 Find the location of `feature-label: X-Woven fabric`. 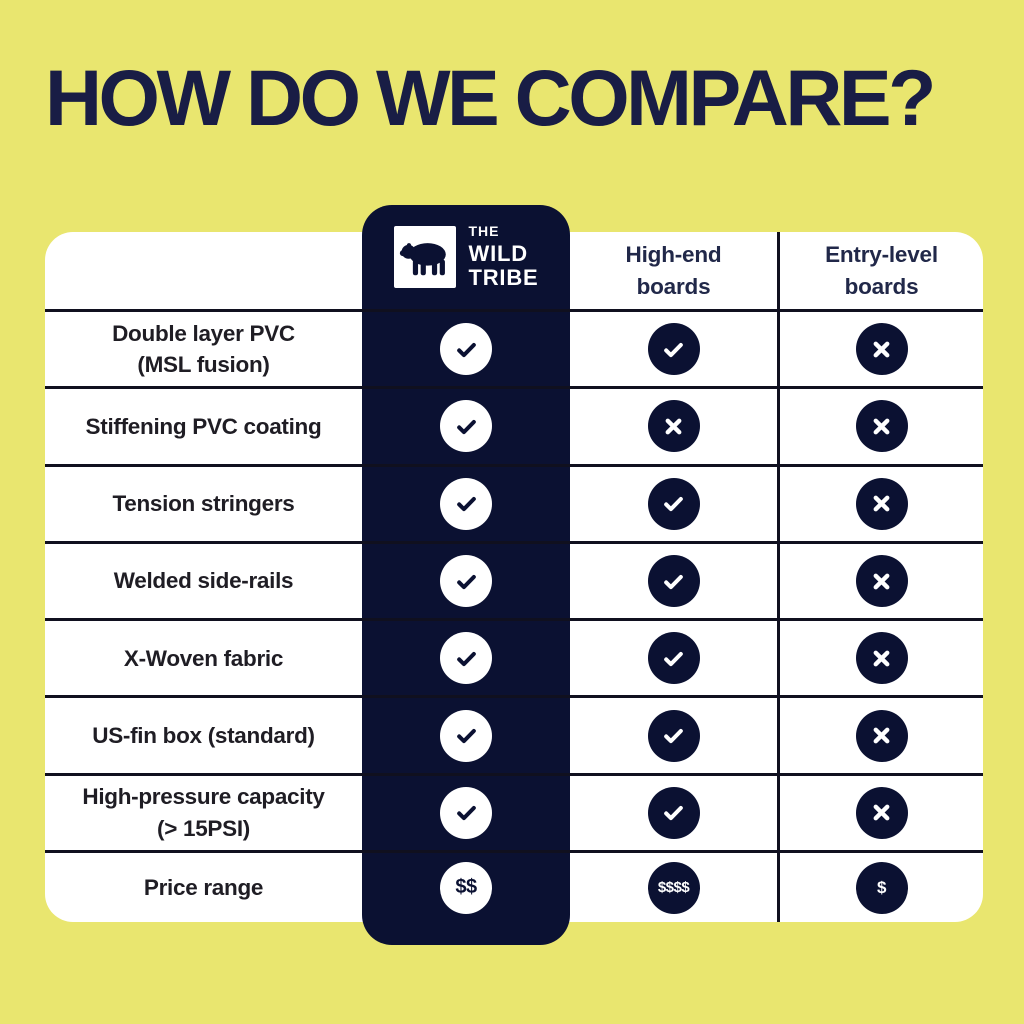

feature-label: X-Woven fabric is located at coordinates (203, 658).